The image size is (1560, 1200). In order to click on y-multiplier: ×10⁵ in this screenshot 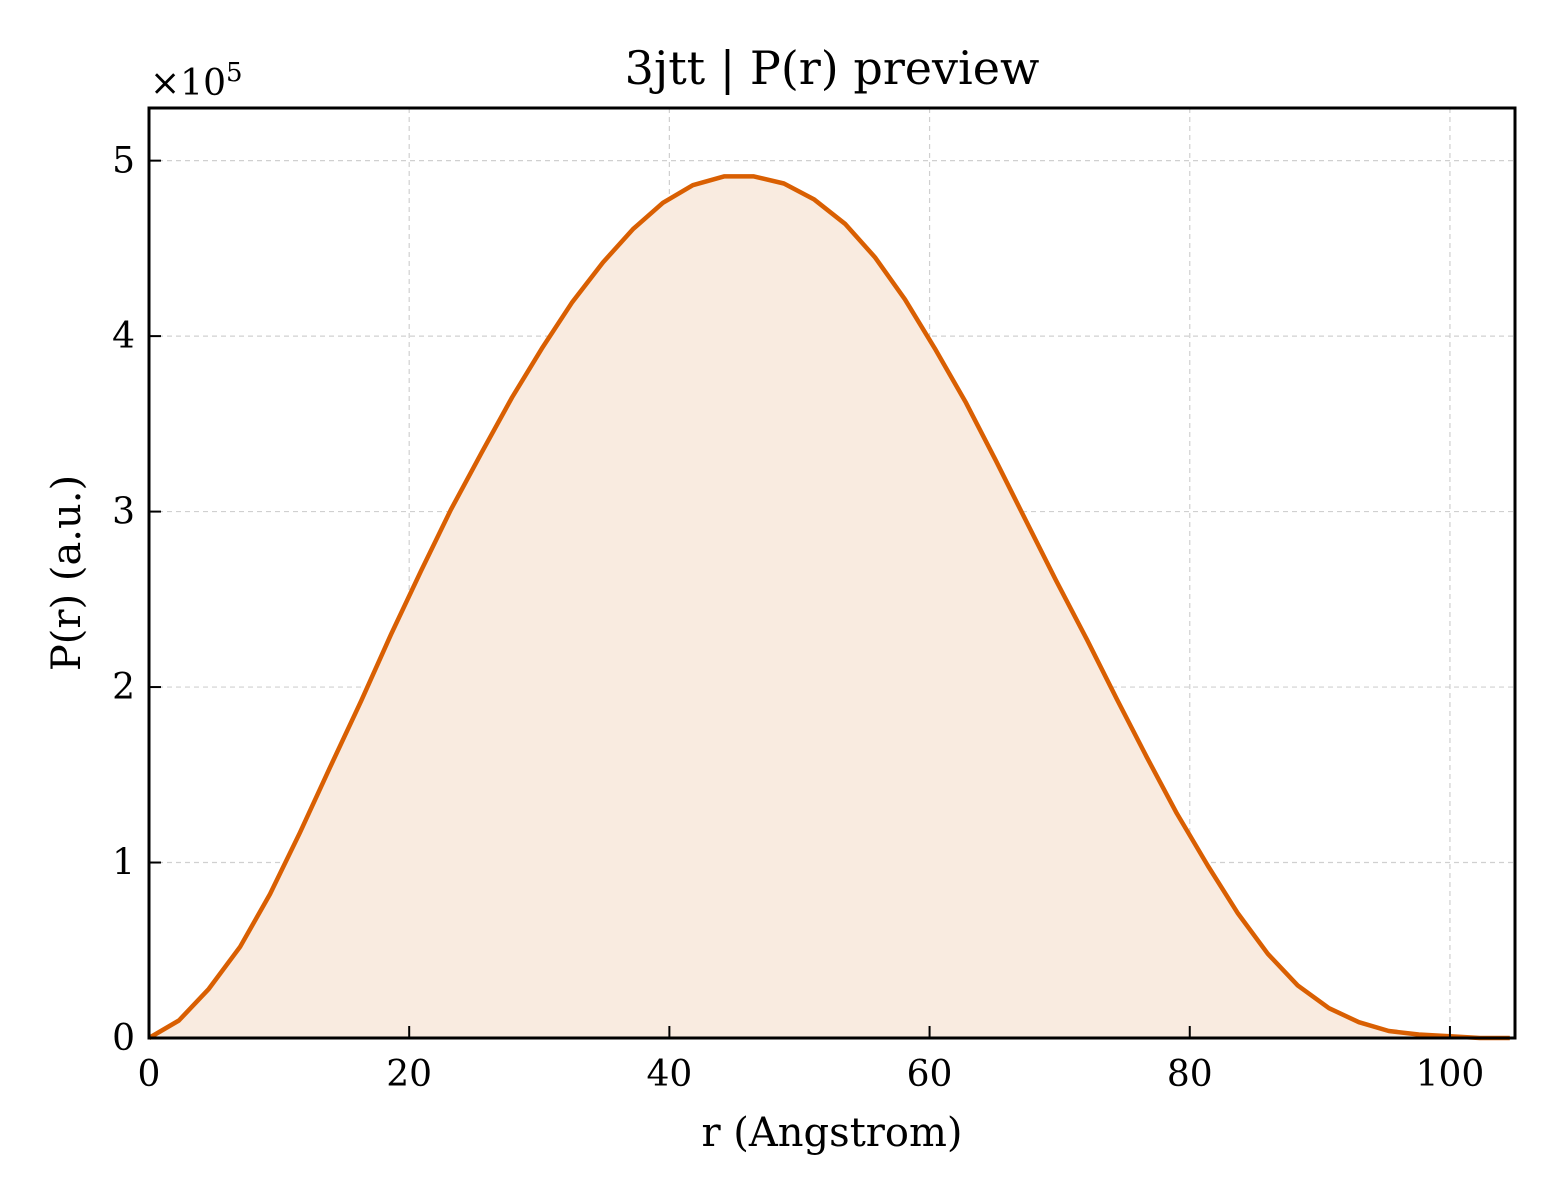, I will do `click(196, 81)`.